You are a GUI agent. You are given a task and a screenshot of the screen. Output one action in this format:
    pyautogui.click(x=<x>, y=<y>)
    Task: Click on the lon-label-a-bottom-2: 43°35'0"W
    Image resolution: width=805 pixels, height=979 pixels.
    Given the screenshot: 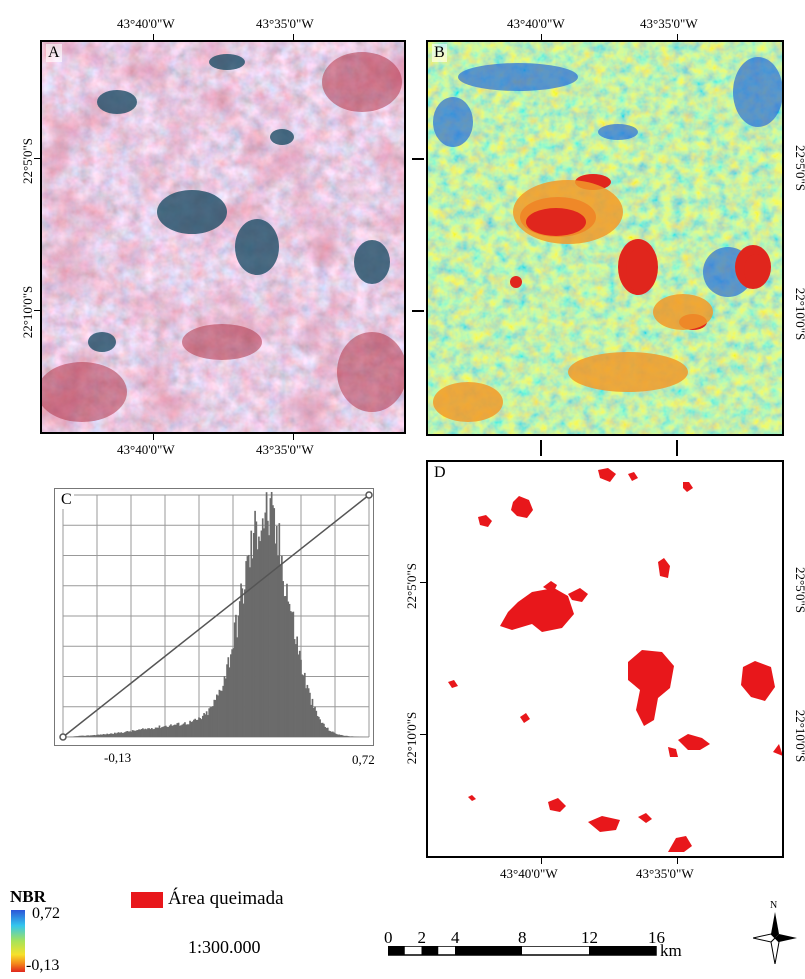 What is the action you would take?
    pyautogui.click(x=285, y=449)
    